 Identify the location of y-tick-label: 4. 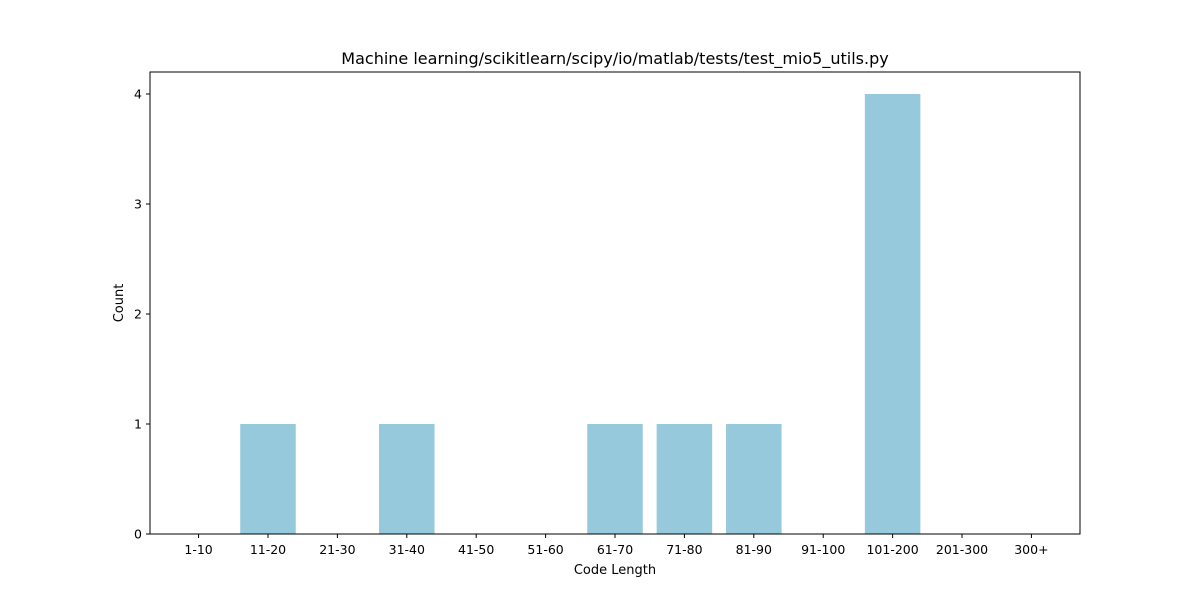
(138, 94).